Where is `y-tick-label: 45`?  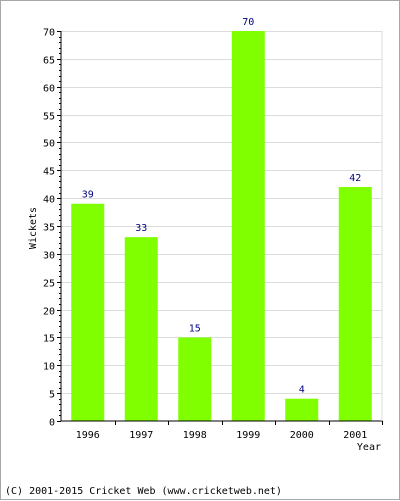 y-tick-label: 45 is located at coordinates (49, 172).